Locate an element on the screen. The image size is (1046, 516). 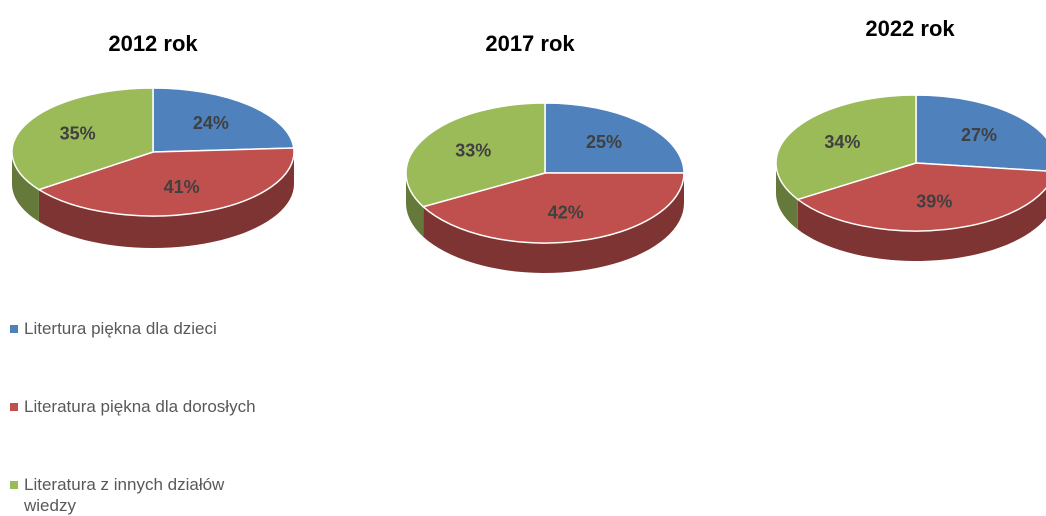
legend-item: Literatura piękna dla dorosłych is located at coordinates (210, 406).